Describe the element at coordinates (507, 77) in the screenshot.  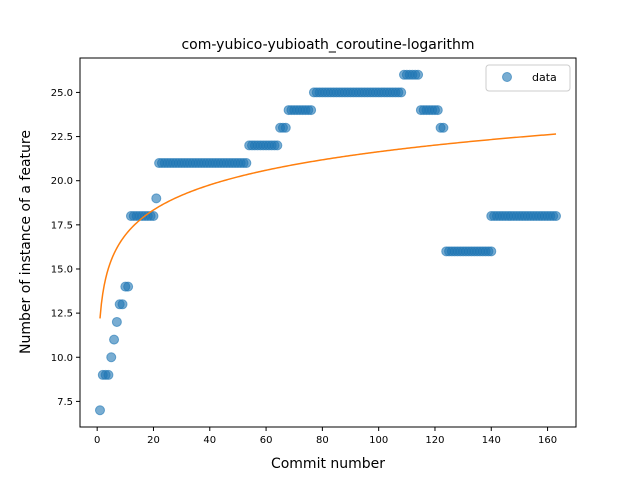
I see `legend-marker-data` at that location.